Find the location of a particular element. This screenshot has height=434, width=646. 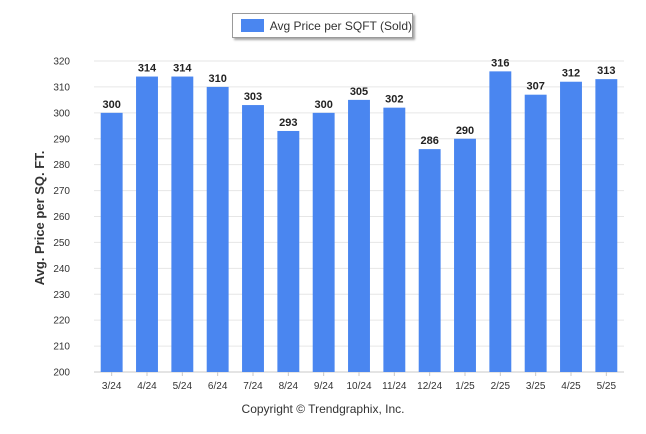

legend-label: Avg Price per SQFT (Sold) is located at coordinates (340, 25).